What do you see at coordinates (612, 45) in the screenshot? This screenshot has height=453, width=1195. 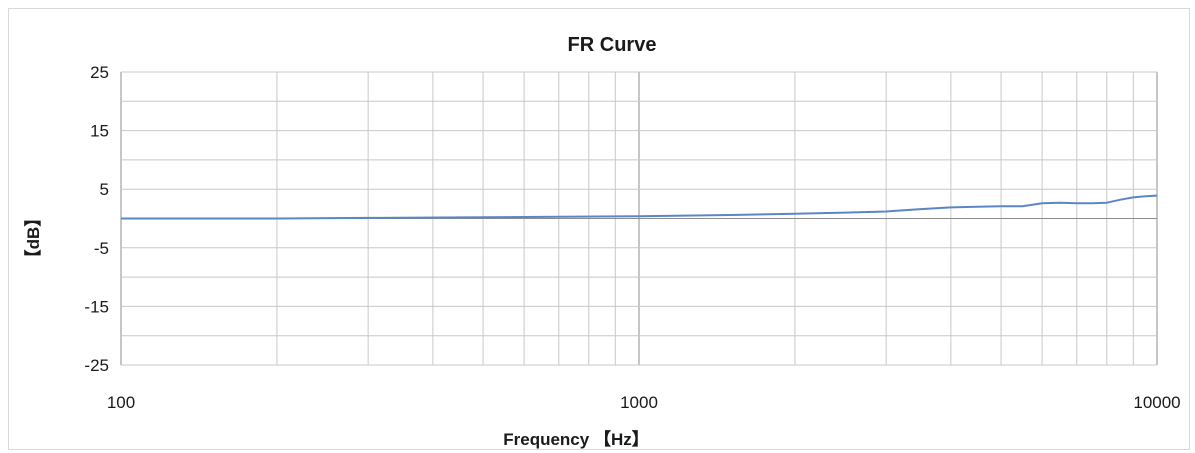 I see `chart-title: FR Curve` at bounding box center [612, 45].